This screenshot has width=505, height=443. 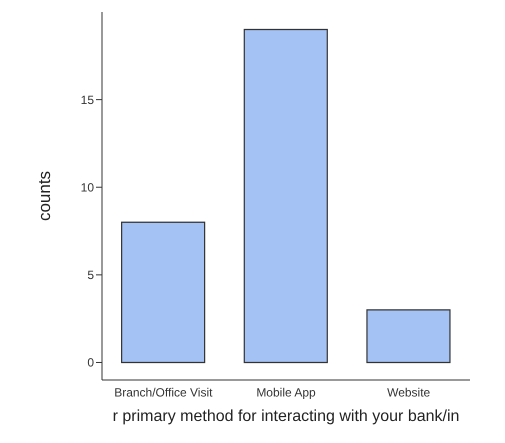 What do you see at coordinates (90, 363) in the screenshot?
I see `y-tick-label: 0` at bounding box center [90, 363].